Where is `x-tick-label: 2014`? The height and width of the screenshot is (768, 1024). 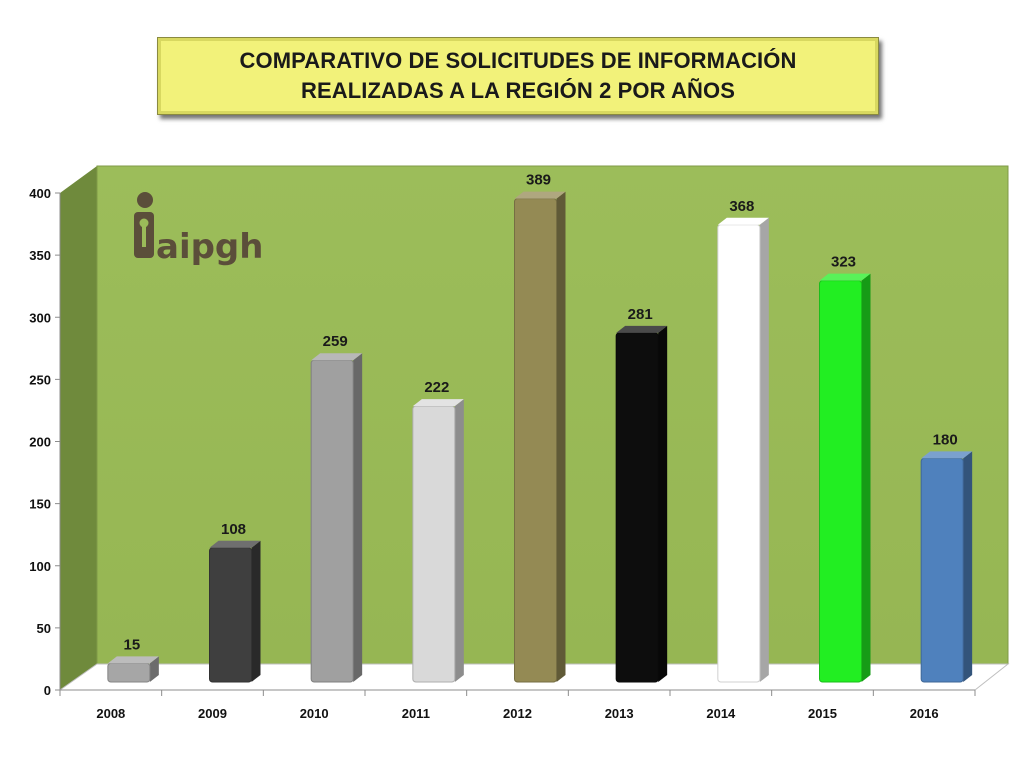 x-tick-label: 2014 is located at coordinates (721, 713).